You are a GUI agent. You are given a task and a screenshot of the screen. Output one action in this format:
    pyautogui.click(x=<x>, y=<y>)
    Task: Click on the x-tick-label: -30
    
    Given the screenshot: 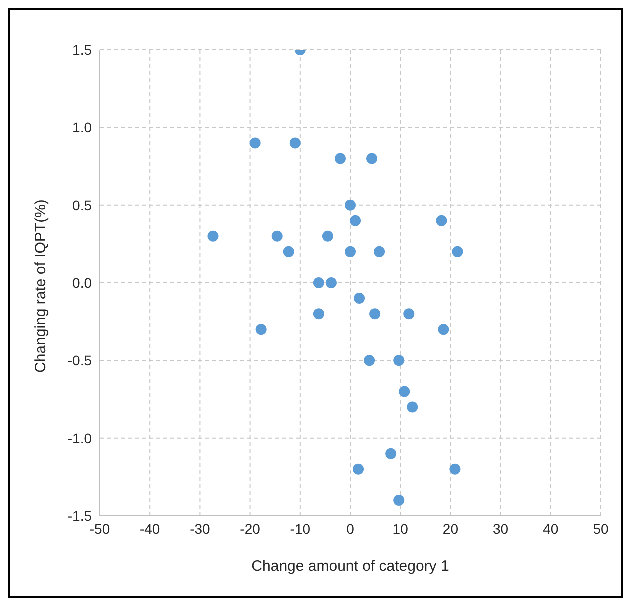 What is the action you would take?
    pyautogui.click(x=200, y=528)
    